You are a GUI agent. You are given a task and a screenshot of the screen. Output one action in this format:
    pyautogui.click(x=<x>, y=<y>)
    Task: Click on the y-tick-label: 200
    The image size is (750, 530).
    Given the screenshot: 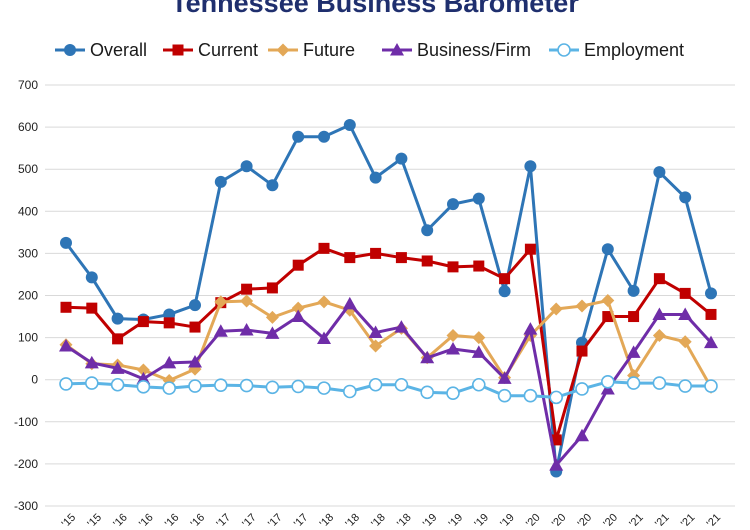 What is the action you would take?
    pyautogui.click(x=28, y=296)
    